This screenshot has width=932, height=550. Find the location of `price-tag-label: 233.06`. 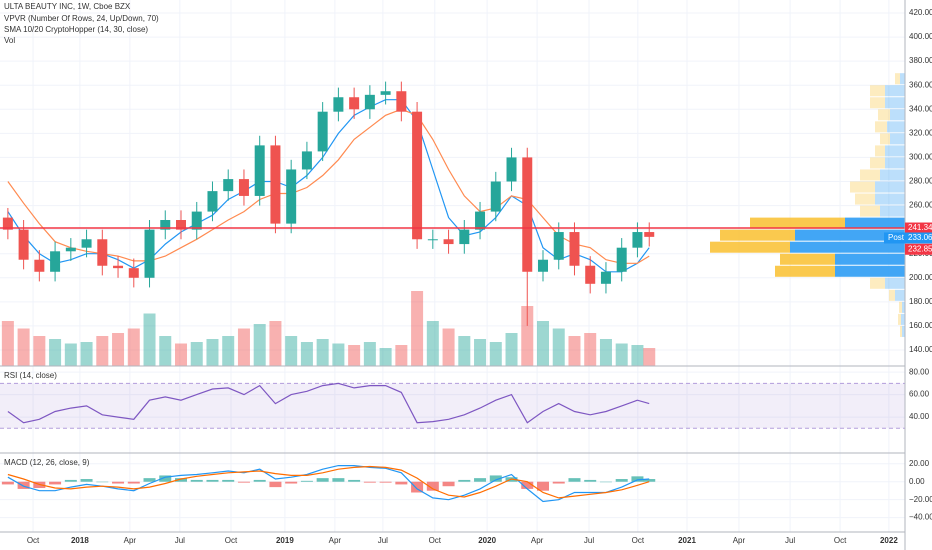

price-tag-label: 233.06 is located at coordinates (920, 237).